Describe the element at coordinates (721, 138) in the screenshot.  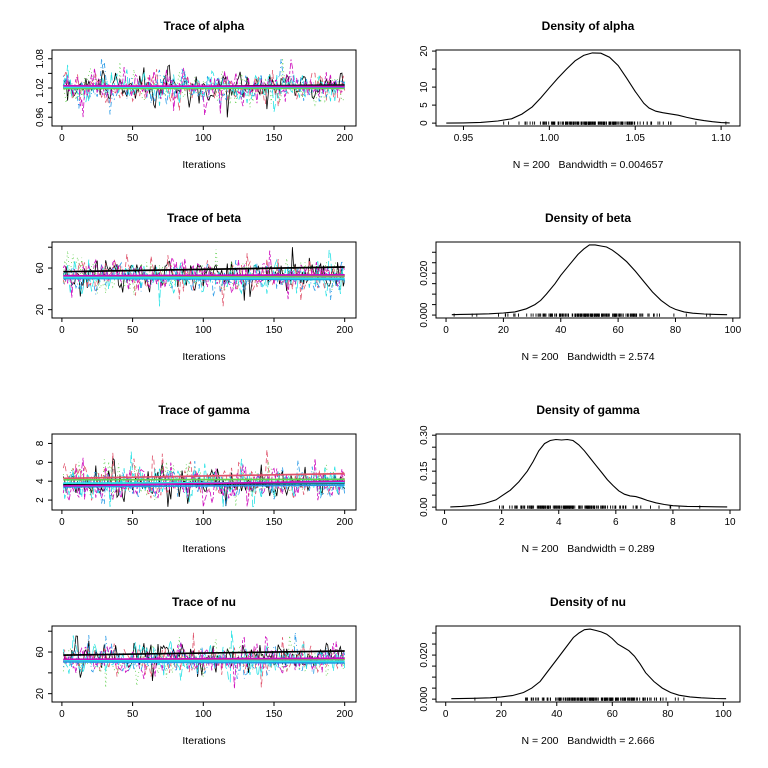
I see `svg-text: 1.10` at that location.